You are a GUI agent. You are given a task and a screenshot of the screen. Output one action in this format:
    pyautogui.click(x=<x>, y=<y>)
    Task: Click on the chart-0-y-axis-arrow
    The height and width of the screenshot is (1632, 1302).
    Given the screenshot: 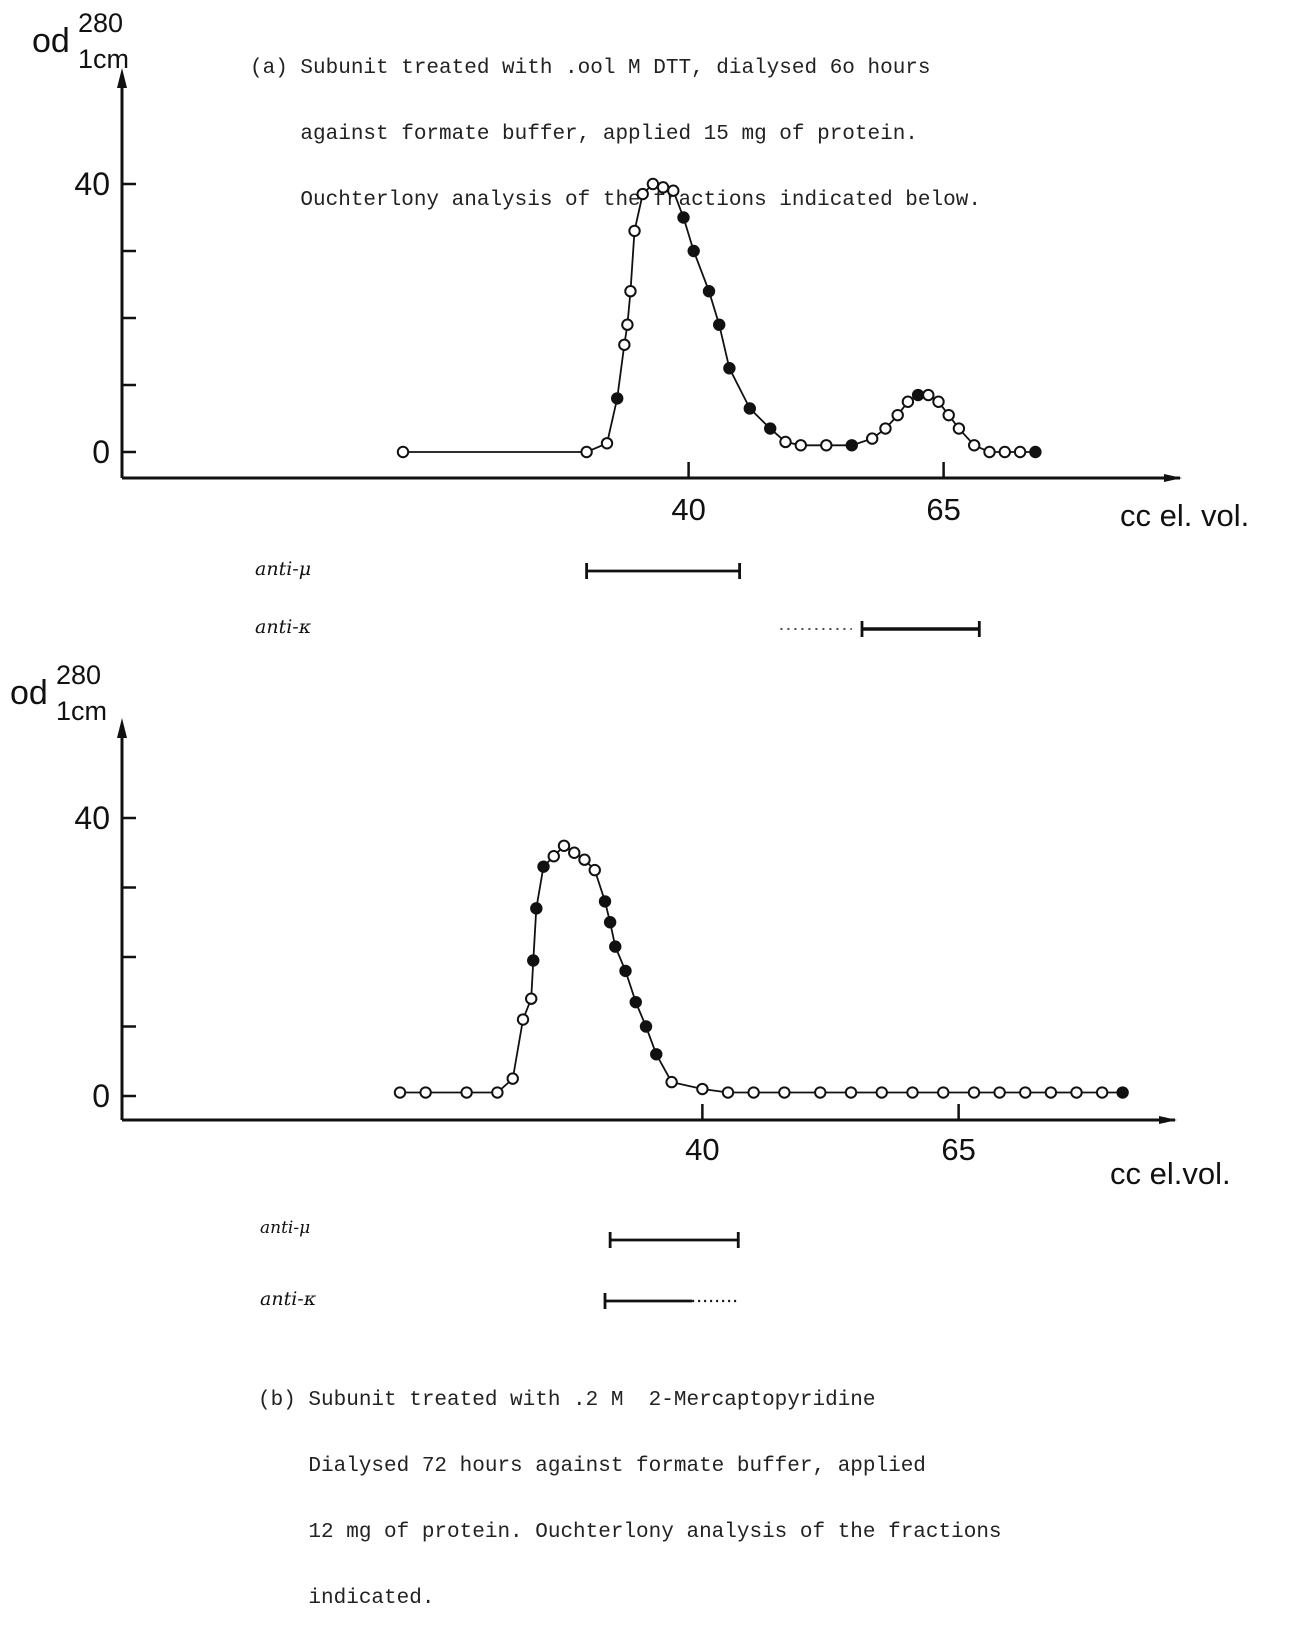 What is the action you would take?
    pyautogui.click(x=122, y=78)
    